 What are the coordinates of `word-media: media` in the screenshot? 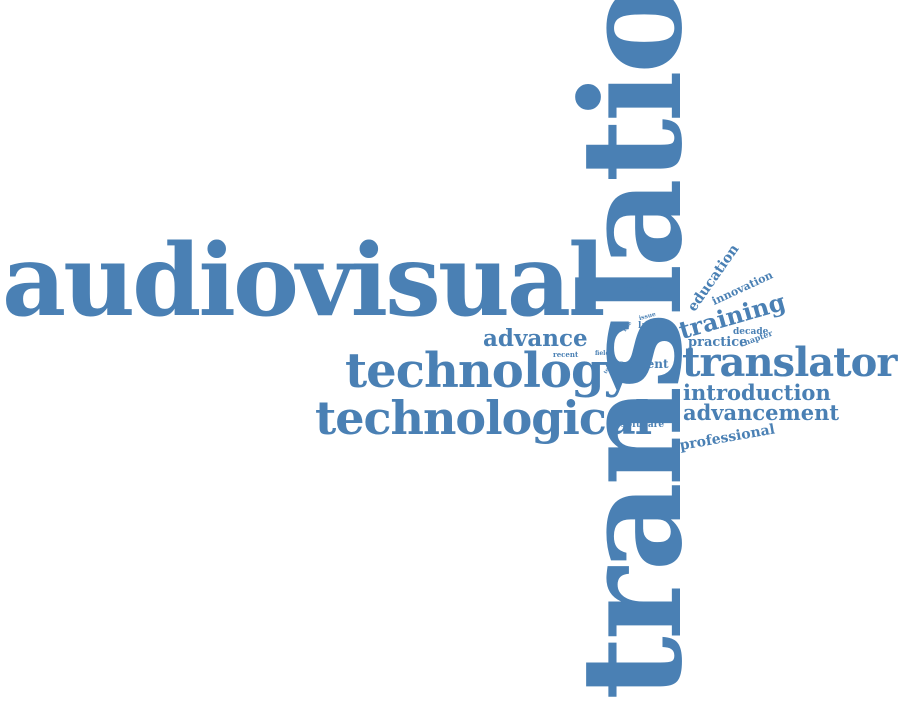 It's located at (639, 290).